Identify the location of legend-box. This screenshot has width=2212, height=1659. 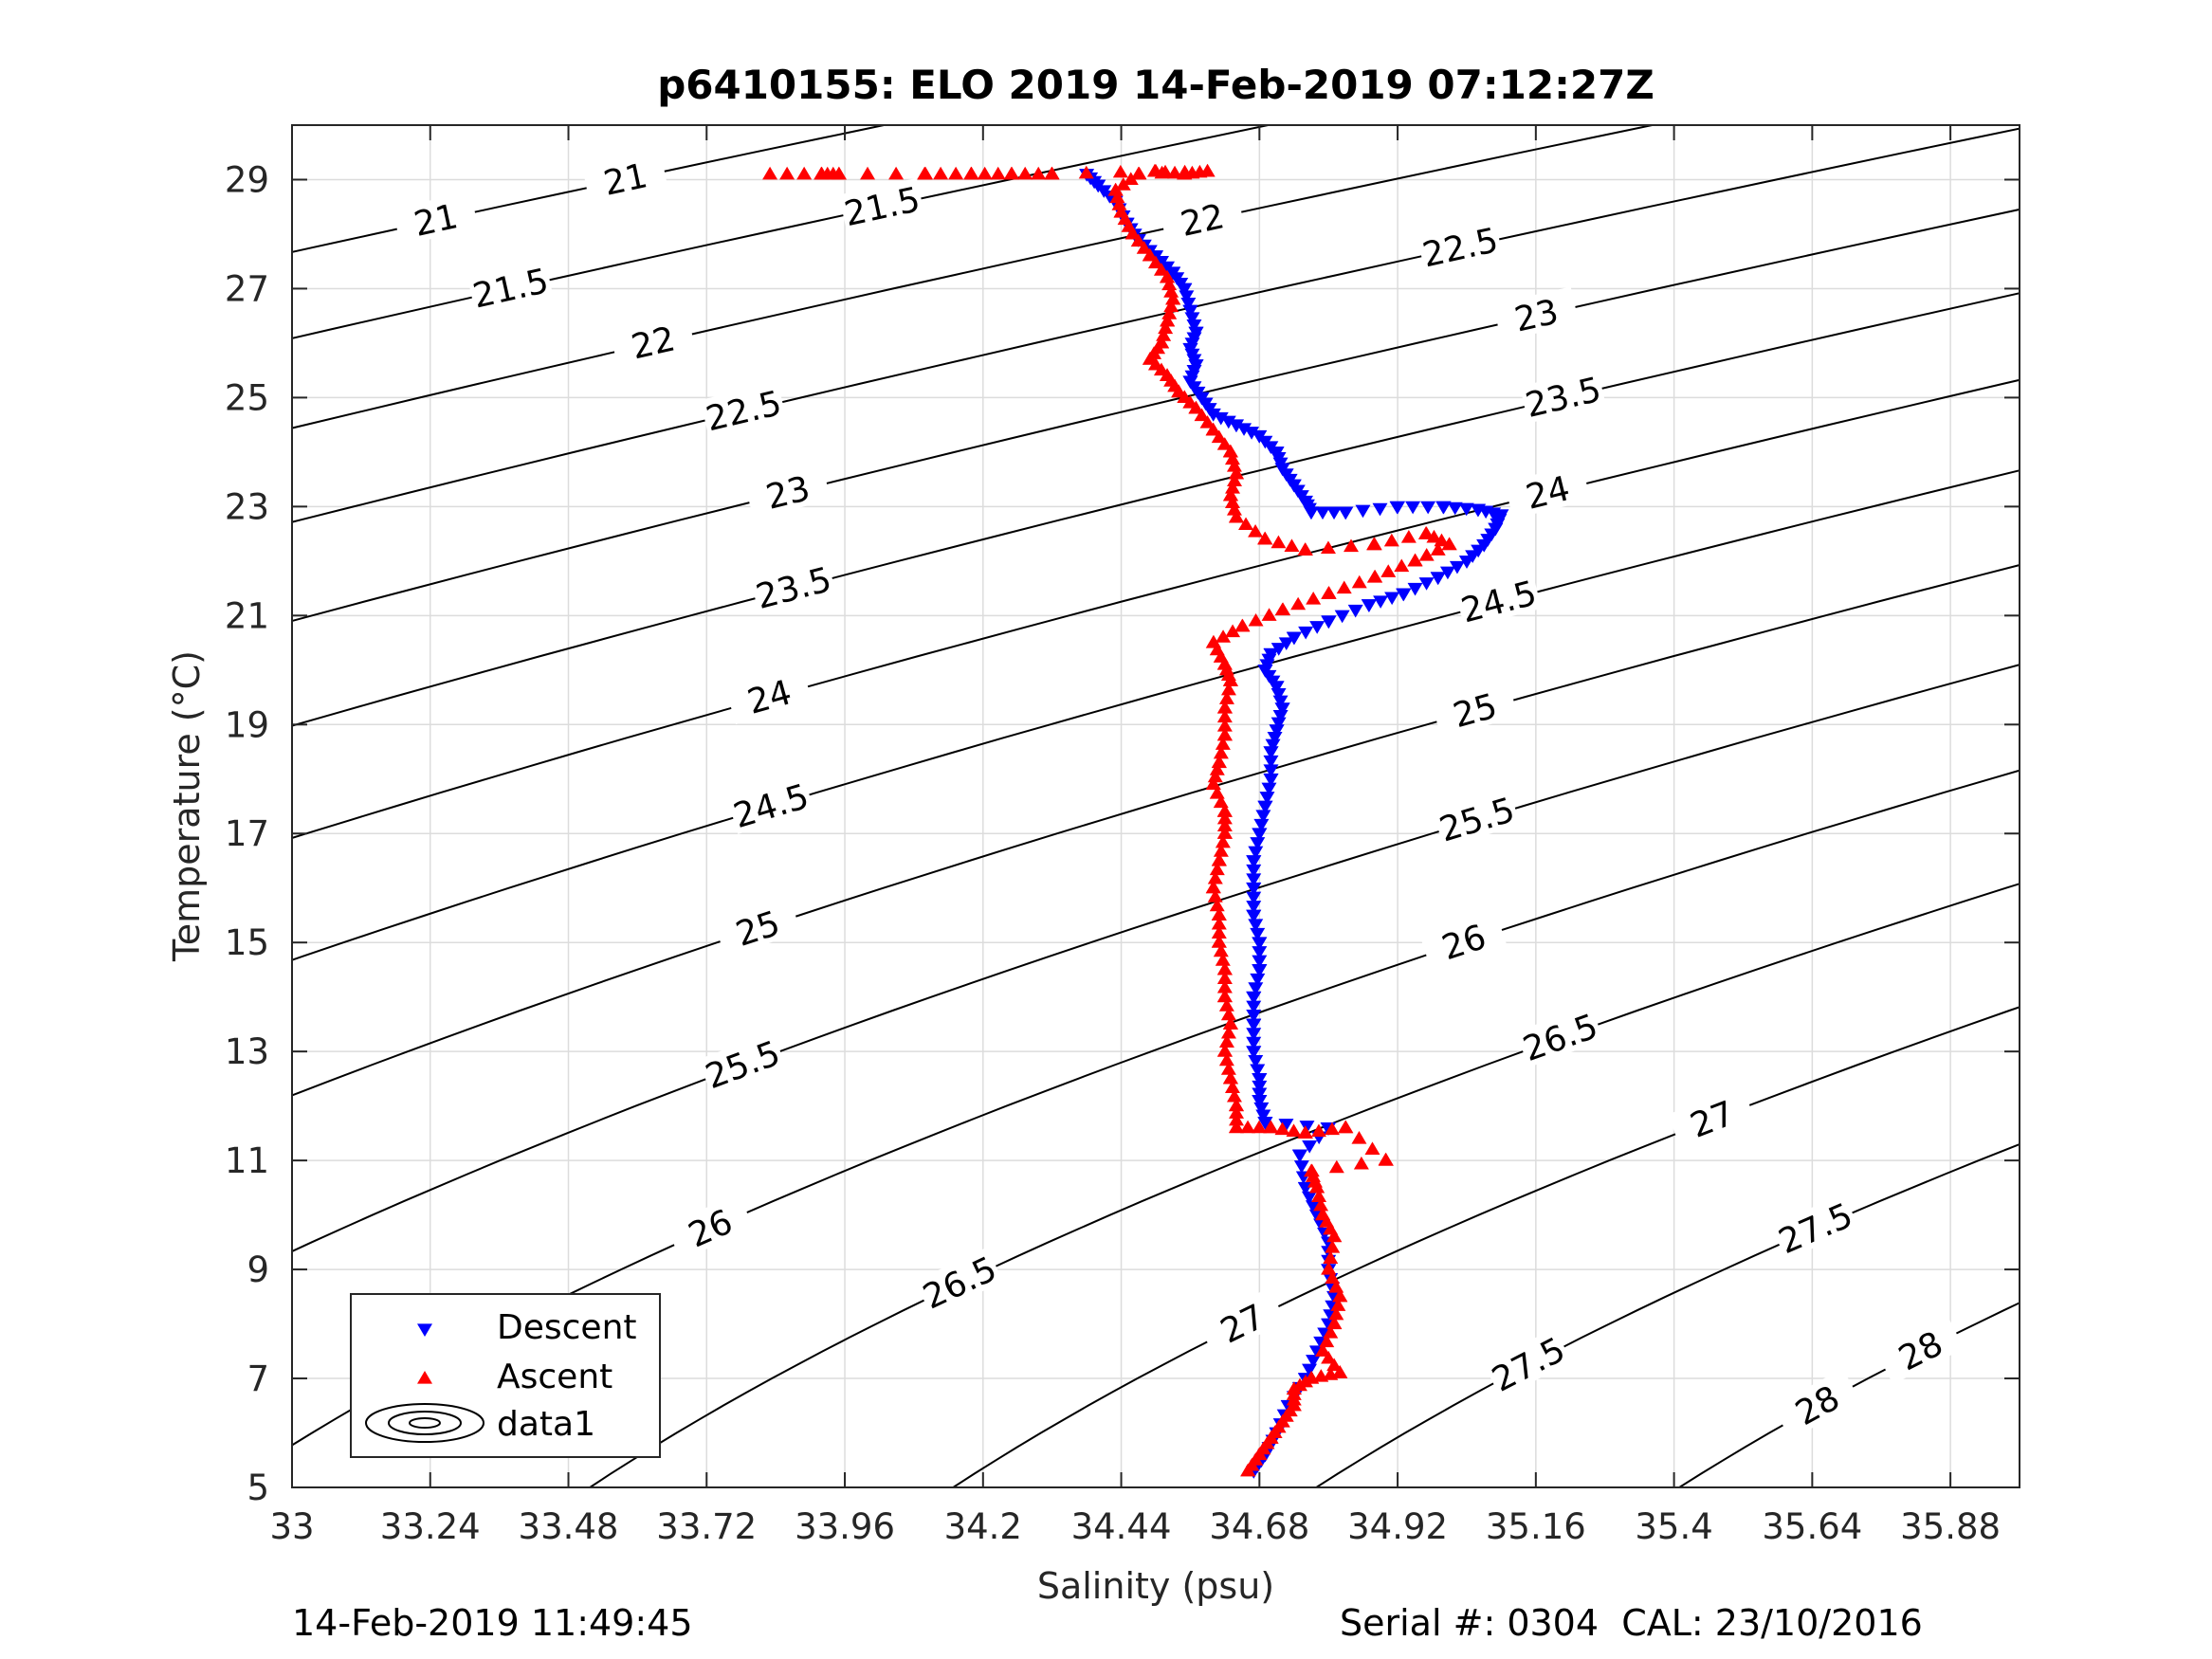
(505, 1375).